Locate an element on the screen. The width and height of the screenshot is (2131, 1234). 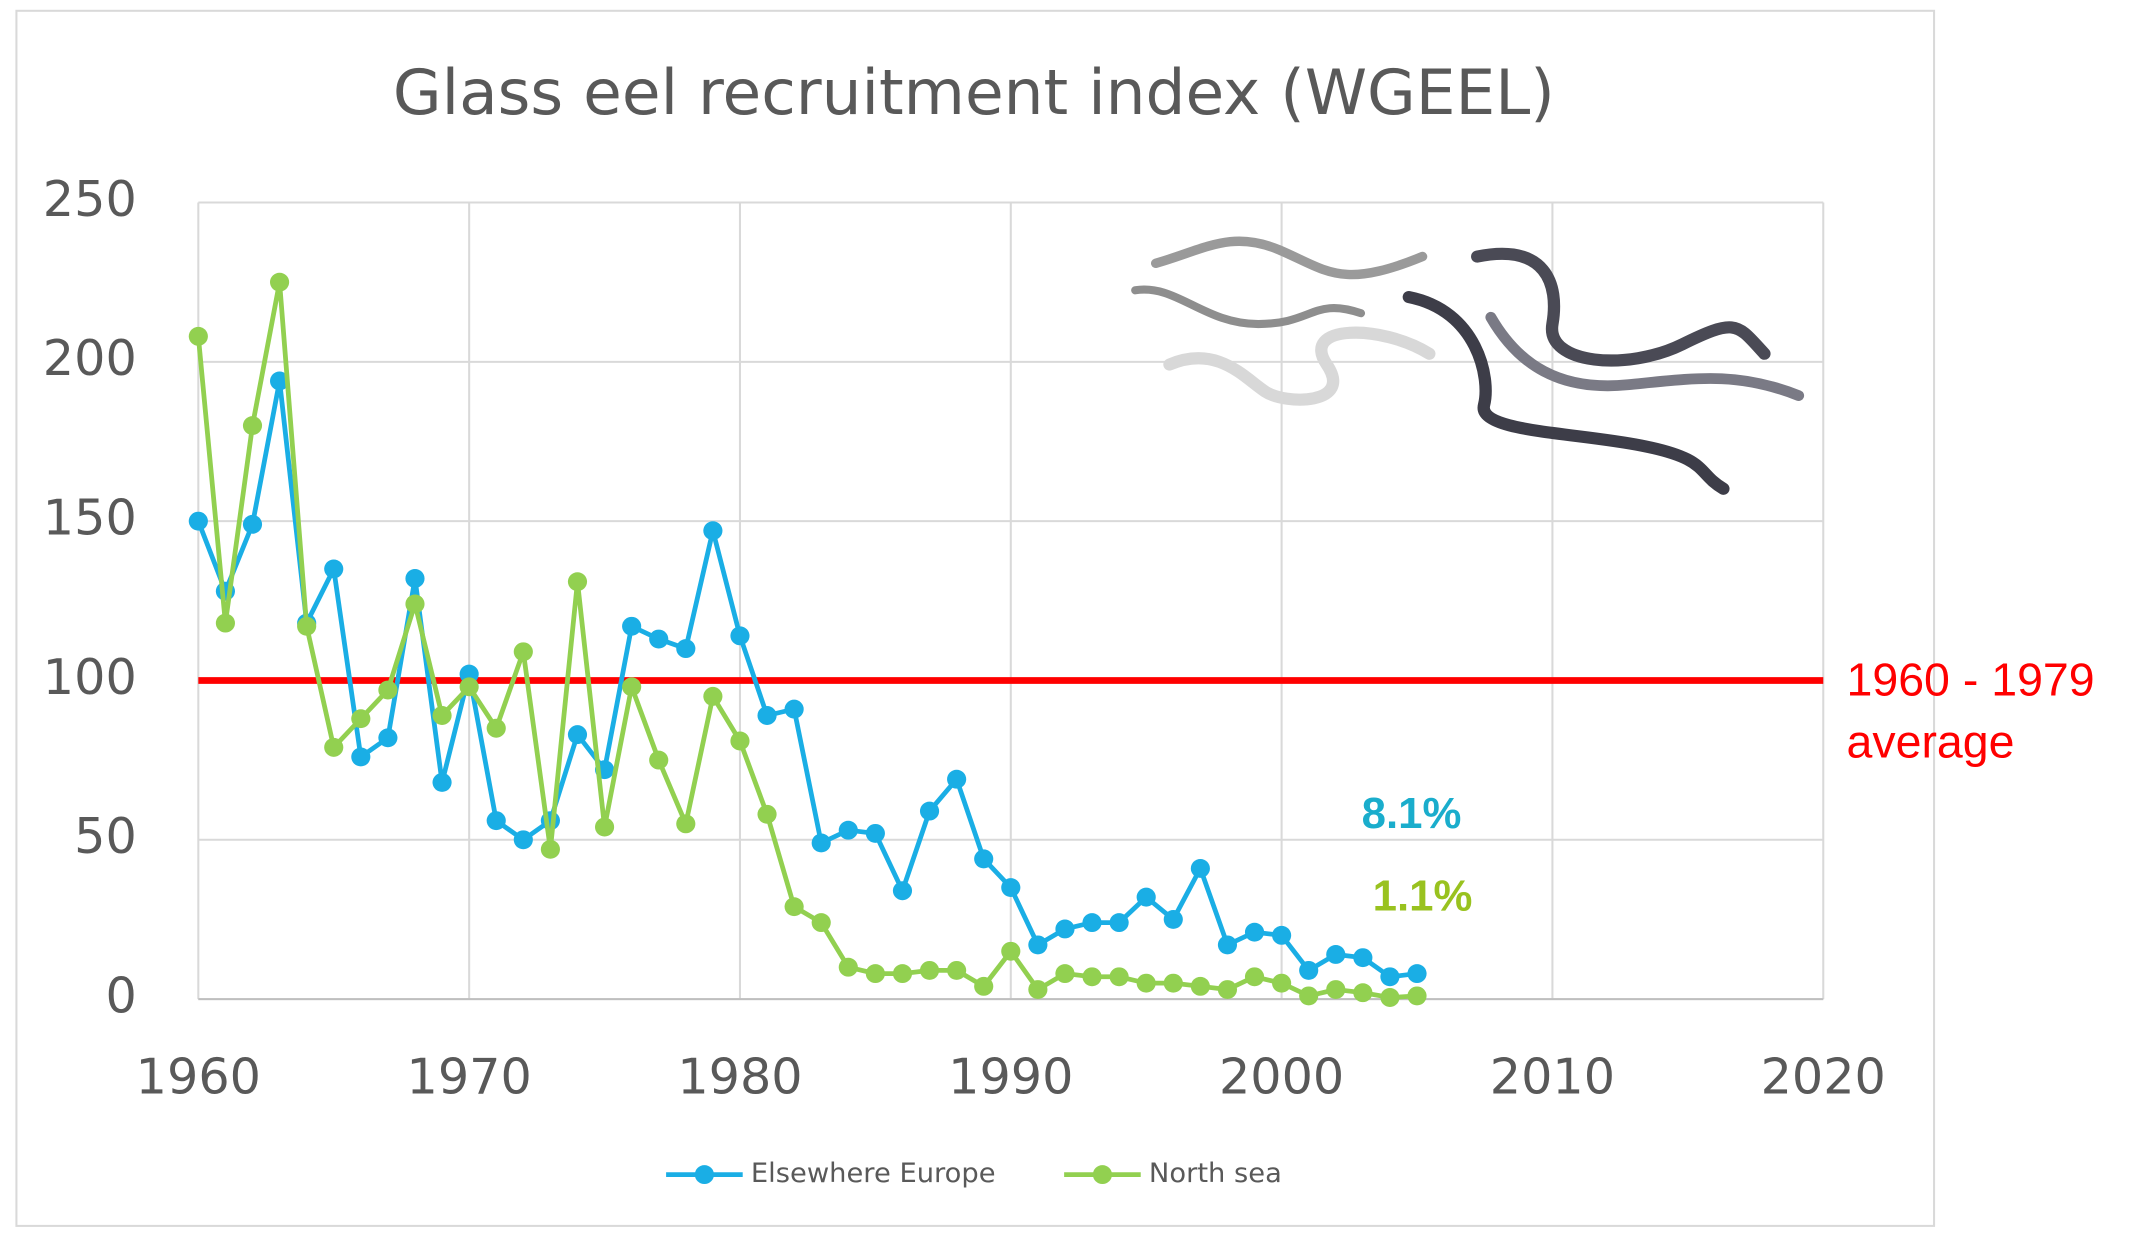
x-tick-label: 2010 is located at coordinates (1552, 1077).